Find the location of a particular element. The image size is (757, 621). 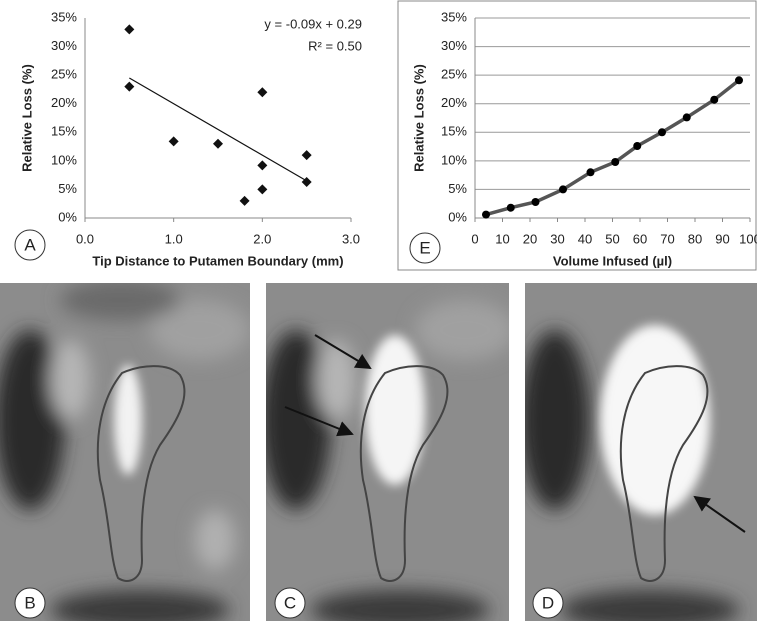

annotation: y = -0.09x + 0.29 is located at coordinates (313, 23).